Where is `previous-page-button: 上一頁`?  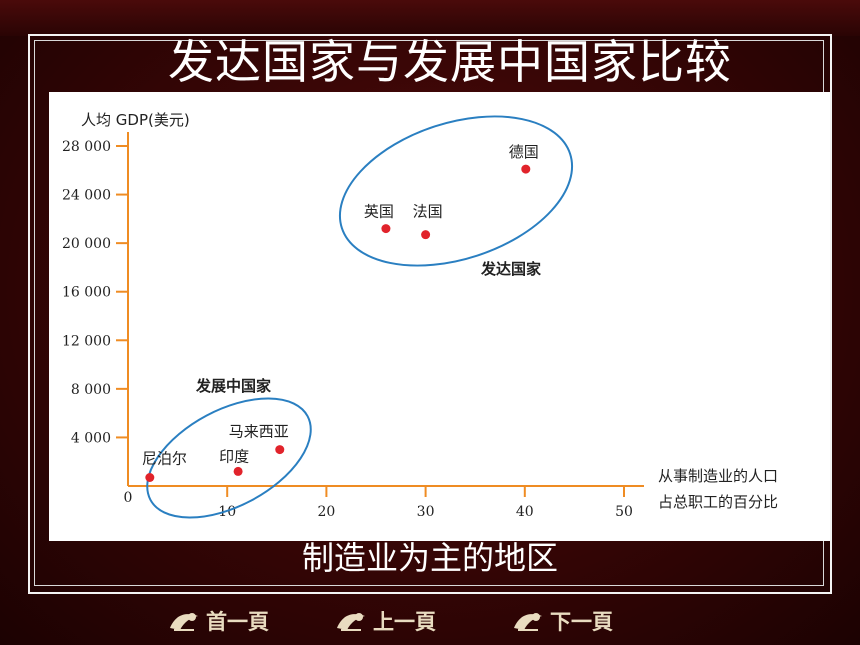
previous-page-button: 上一頁 is located at coordinates (385, 621).